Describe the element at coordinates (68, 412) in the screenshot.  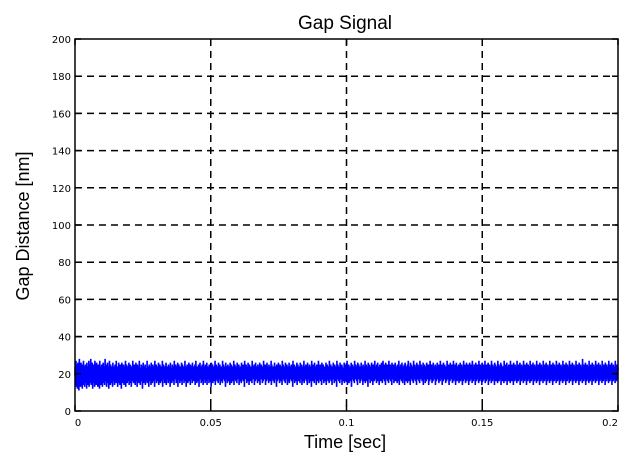
I see `y-tick-label: 0` at that location.